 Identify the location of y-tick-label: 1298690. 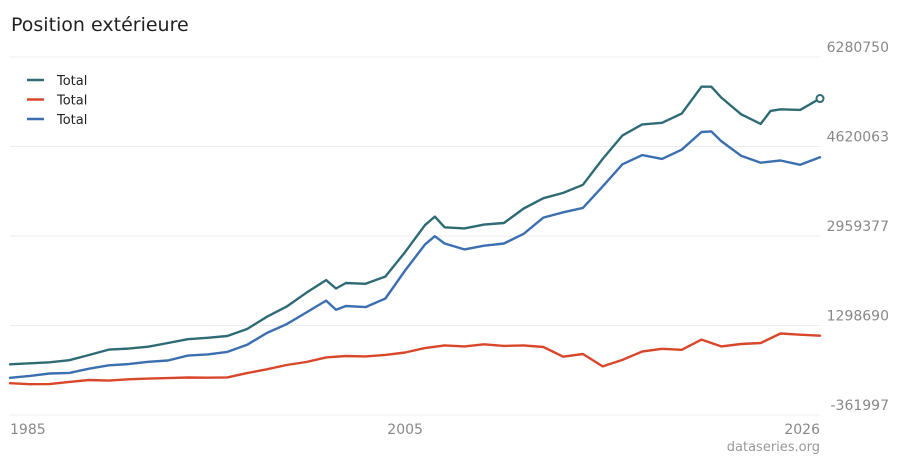
(858, 317).